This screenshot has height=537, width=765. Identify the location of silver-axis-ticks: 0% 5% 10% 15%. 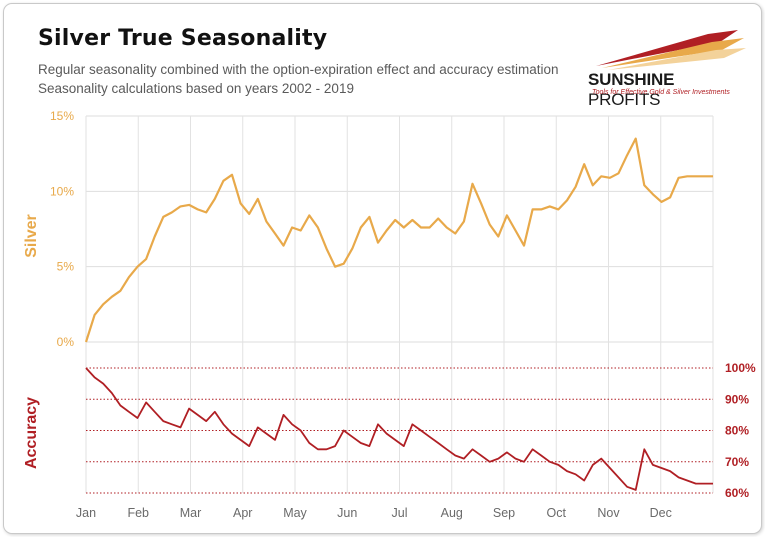
(62, 229).